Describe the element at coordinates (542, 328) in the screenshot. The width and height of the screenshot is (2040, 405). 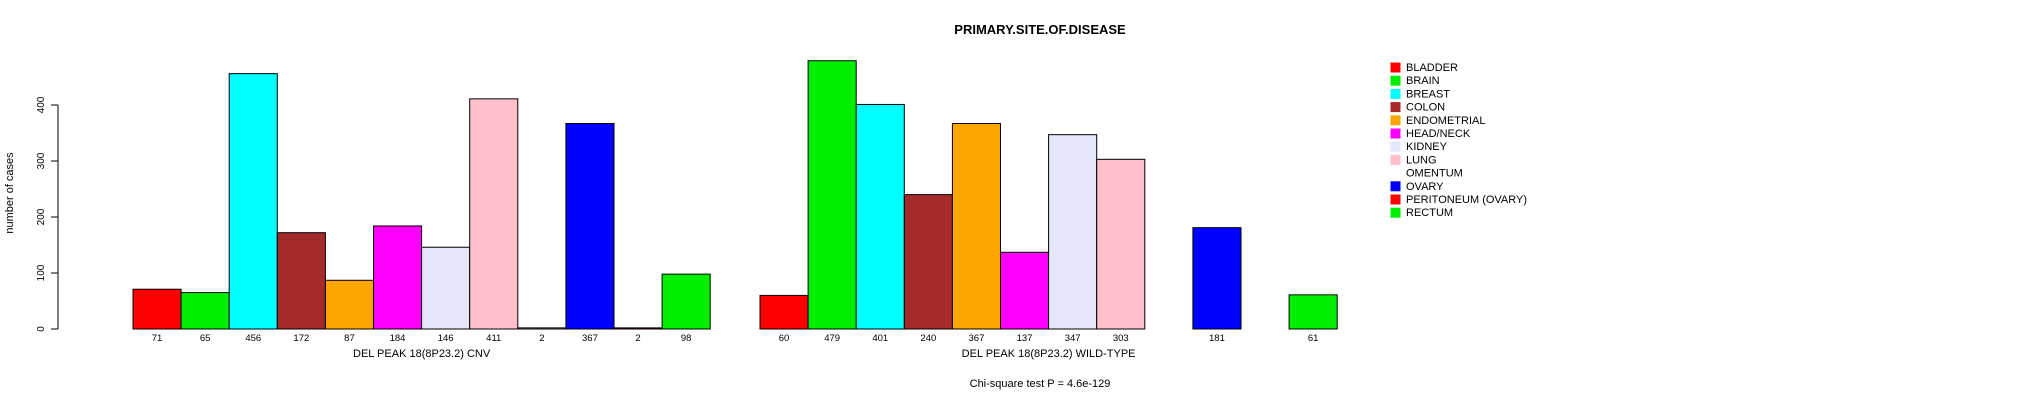
I see `bar-omentum` at that location.